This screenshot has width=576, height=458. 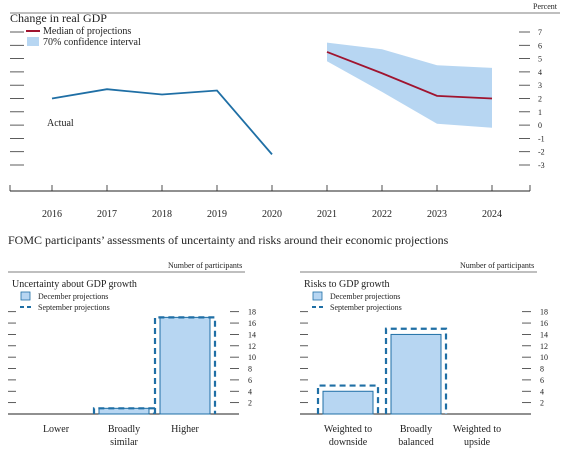 What do you see at coordinates (272, 214) in the screenshot?
I see `gdp-x-tick-label: 2020` at bounding box center [272, 214].